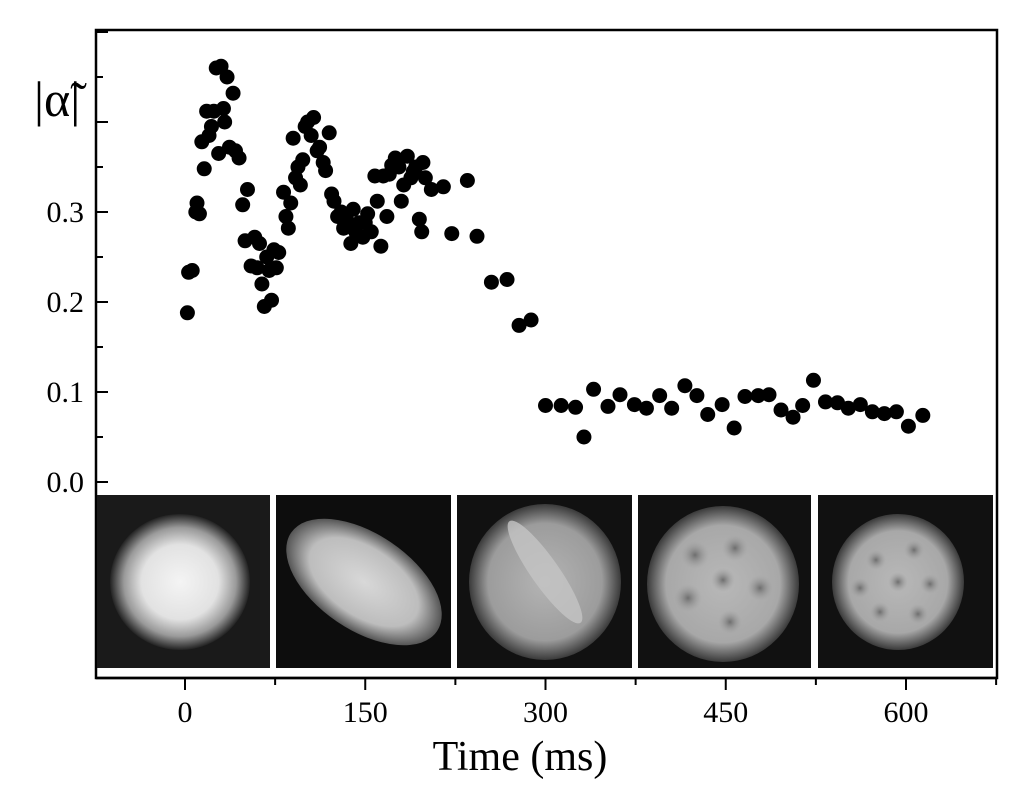  Describe the element at coordinates (725, 712) in the screenshot. I see `x-tick-label: 450` at that location.